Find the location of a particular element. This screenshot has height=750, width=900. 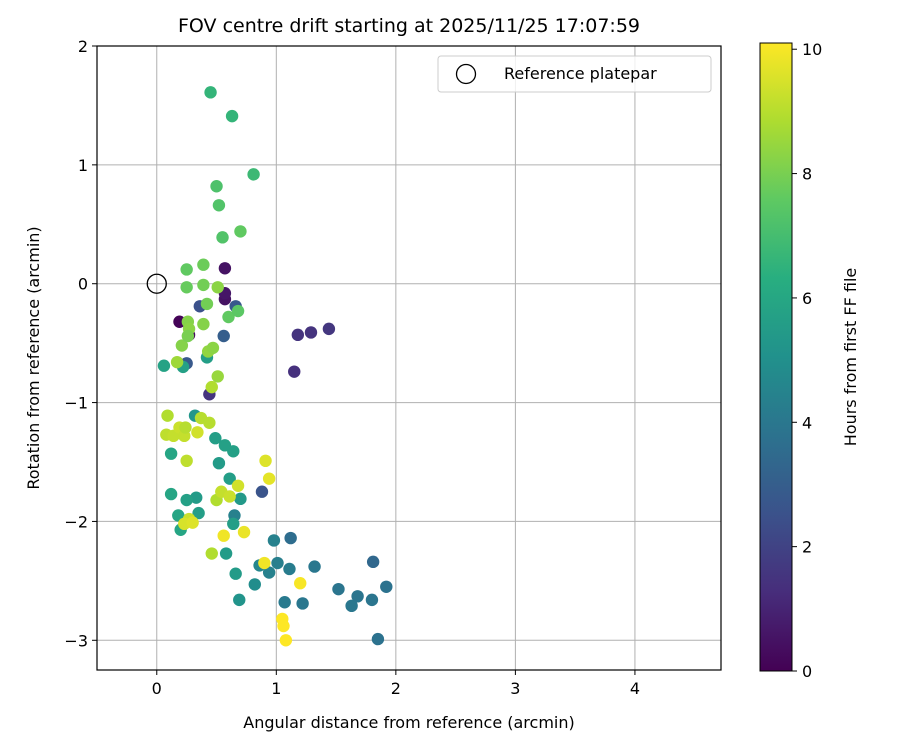

legend-box is located at coordinates (574, 74).